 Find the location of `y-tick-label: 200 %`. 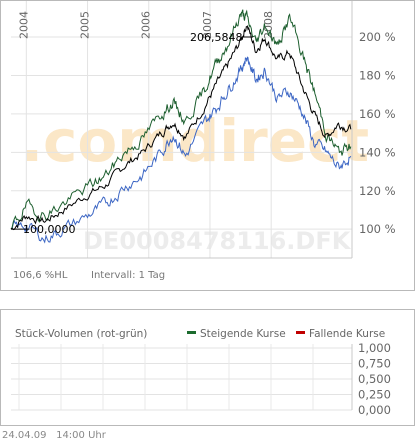

y-tick-label: 200 % is located at coordinates (377, 37).